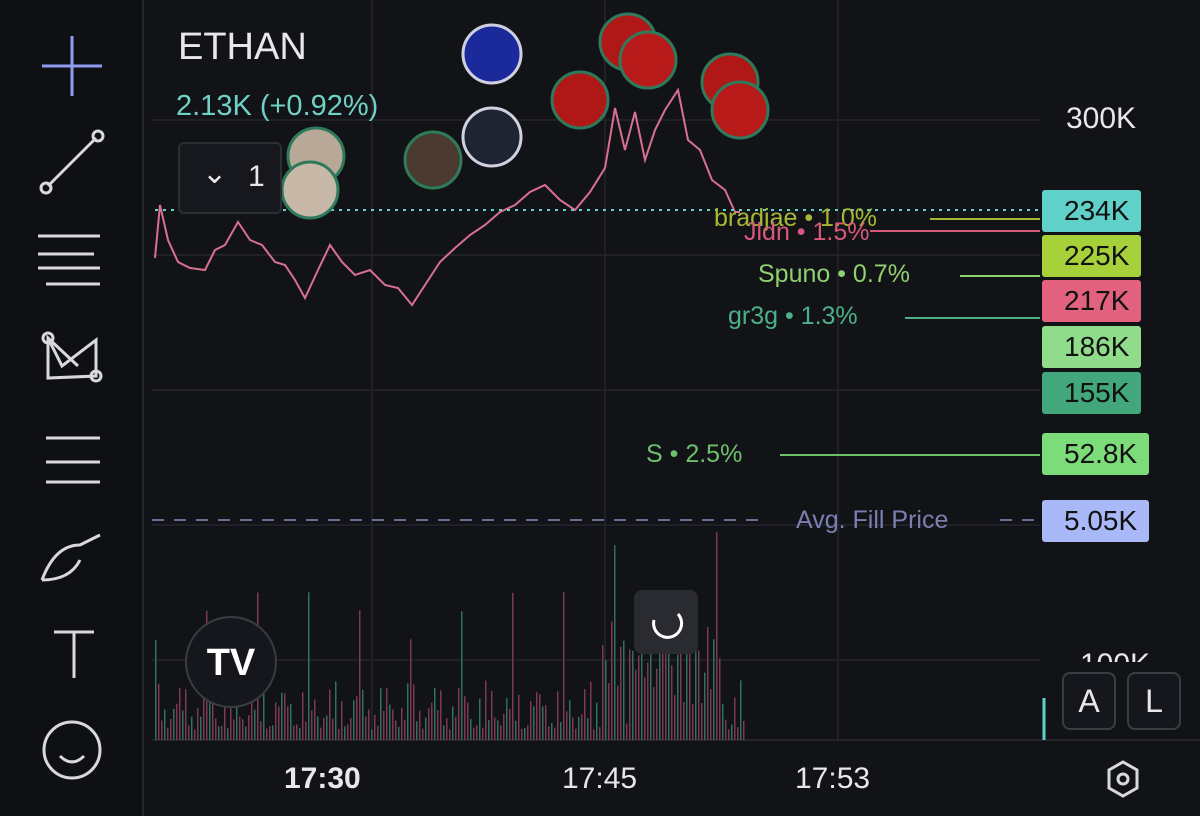 Image resolution: width=1200 pixels, height=816 pixels. Describe the element at coordinates (1096, 521) in the screenshot. I see `price-tag: 5.05K` at that location.